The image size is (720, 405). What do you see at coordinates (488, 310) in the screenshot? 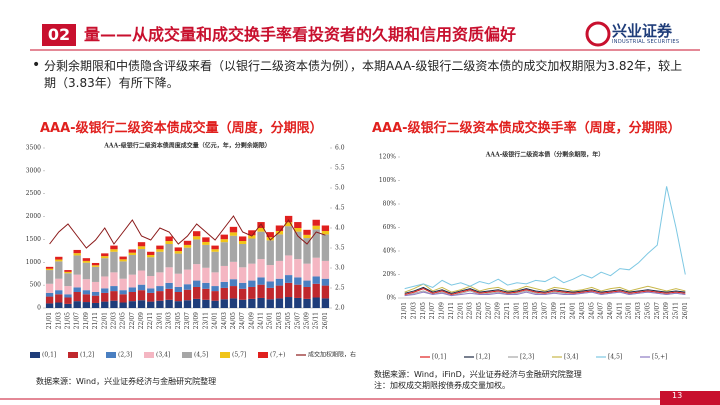
I see `x-tick-label: 22/07` at bounding box center [488, 310].